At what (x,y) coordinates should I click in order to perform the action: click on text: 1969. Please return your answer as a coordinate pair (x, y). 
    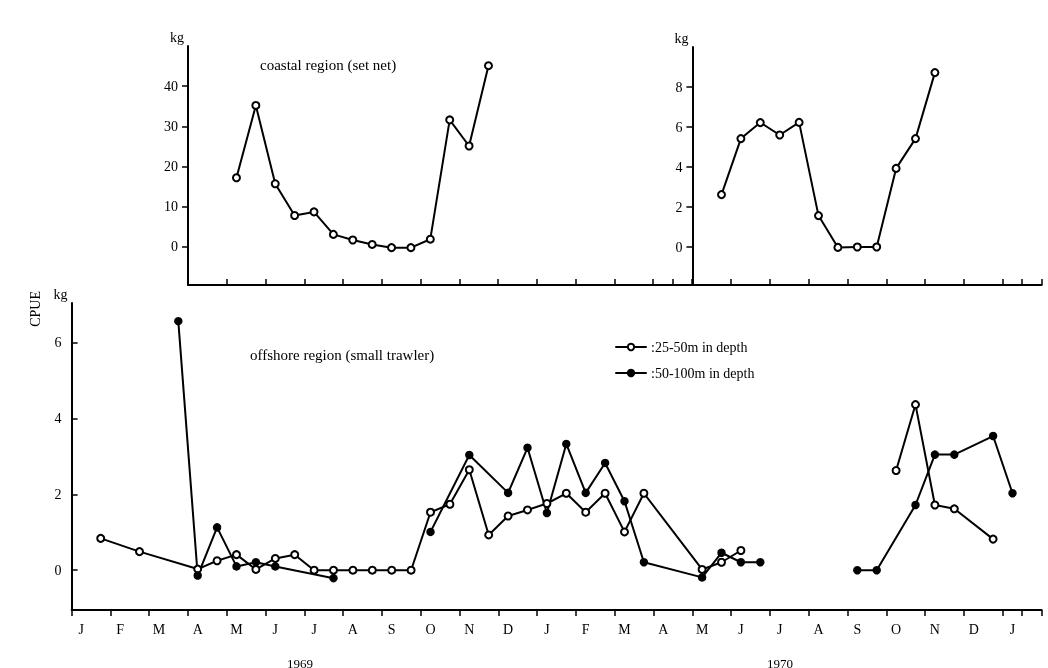
    Looking at the image, I should click on (300, 662).